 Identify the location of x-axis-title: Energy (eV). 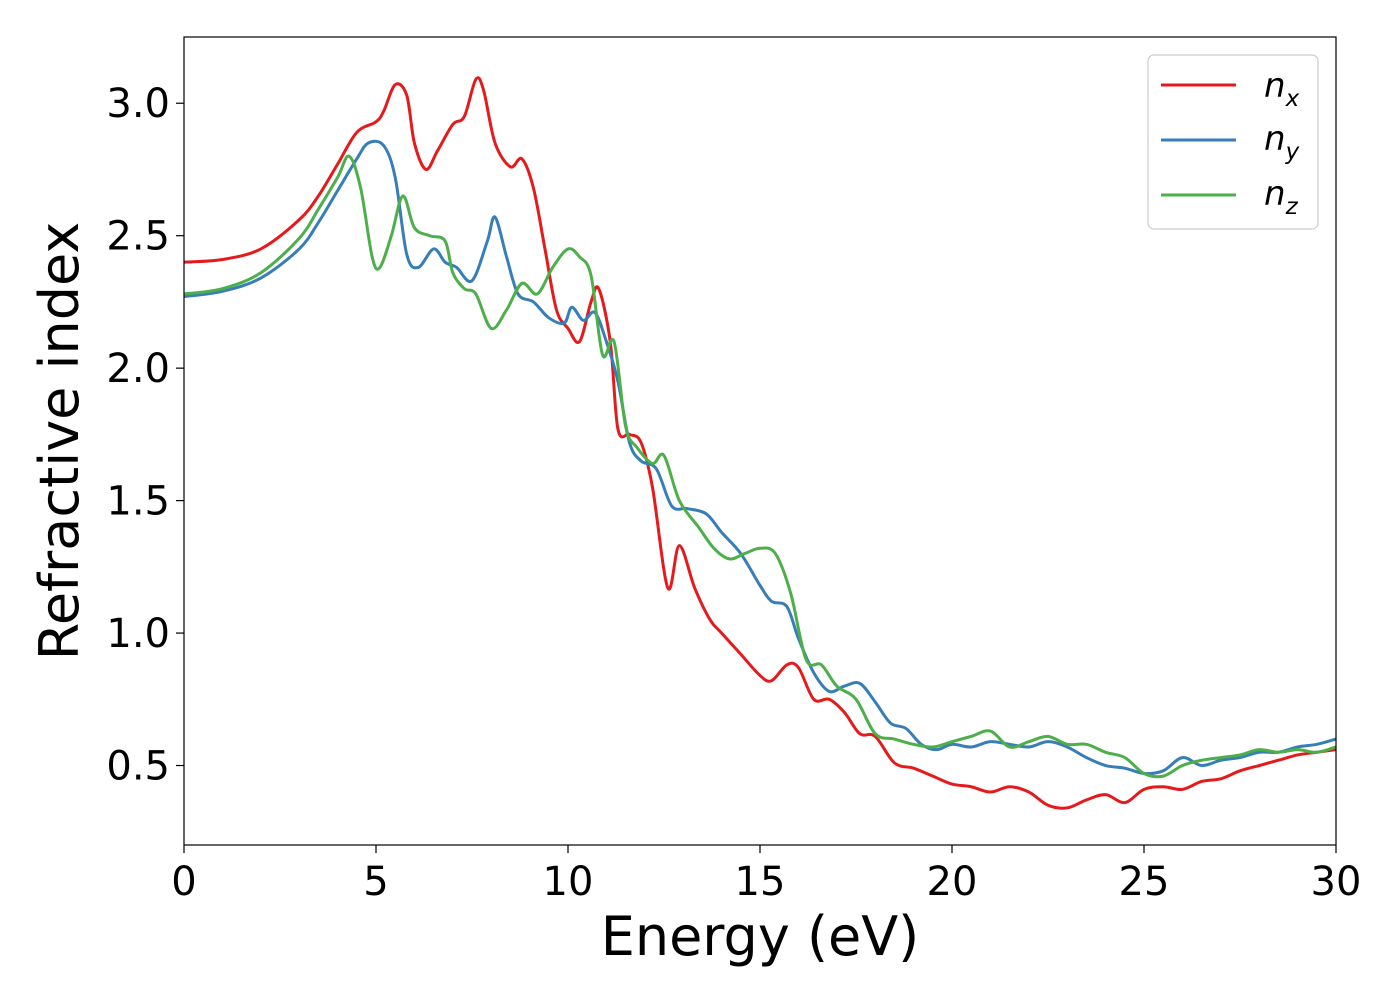
(760, 936).